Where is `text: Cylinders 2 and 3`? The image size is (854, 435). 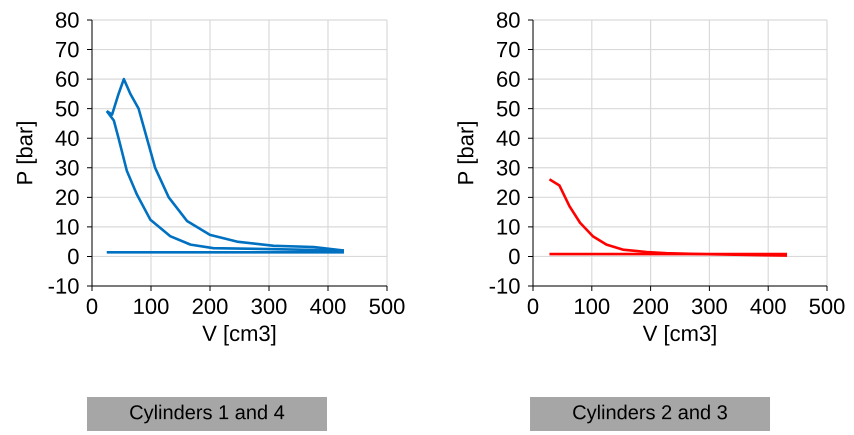
text: Cylinders 2 and 3 is located at coordinates (650, 414).